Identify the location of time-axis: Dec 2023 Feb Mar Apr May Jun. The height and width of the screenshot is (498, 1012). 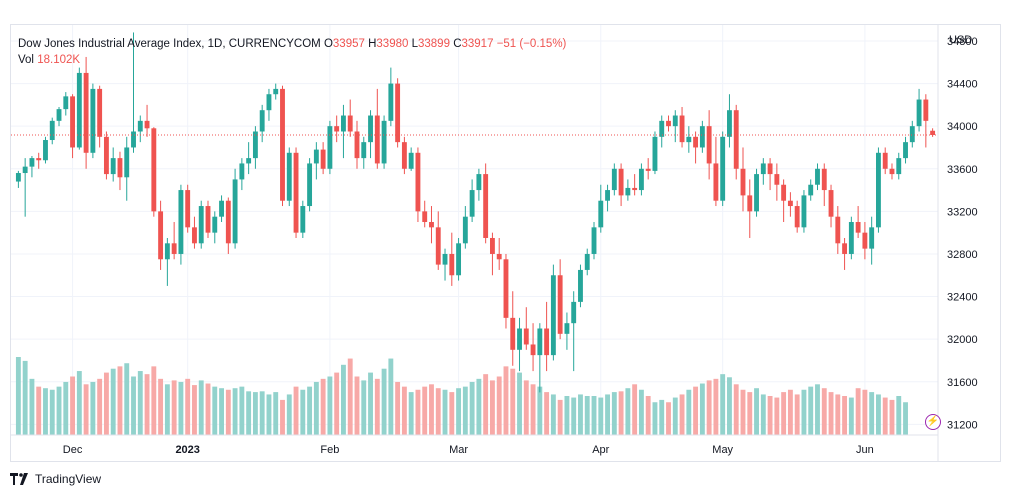
(474, 445).